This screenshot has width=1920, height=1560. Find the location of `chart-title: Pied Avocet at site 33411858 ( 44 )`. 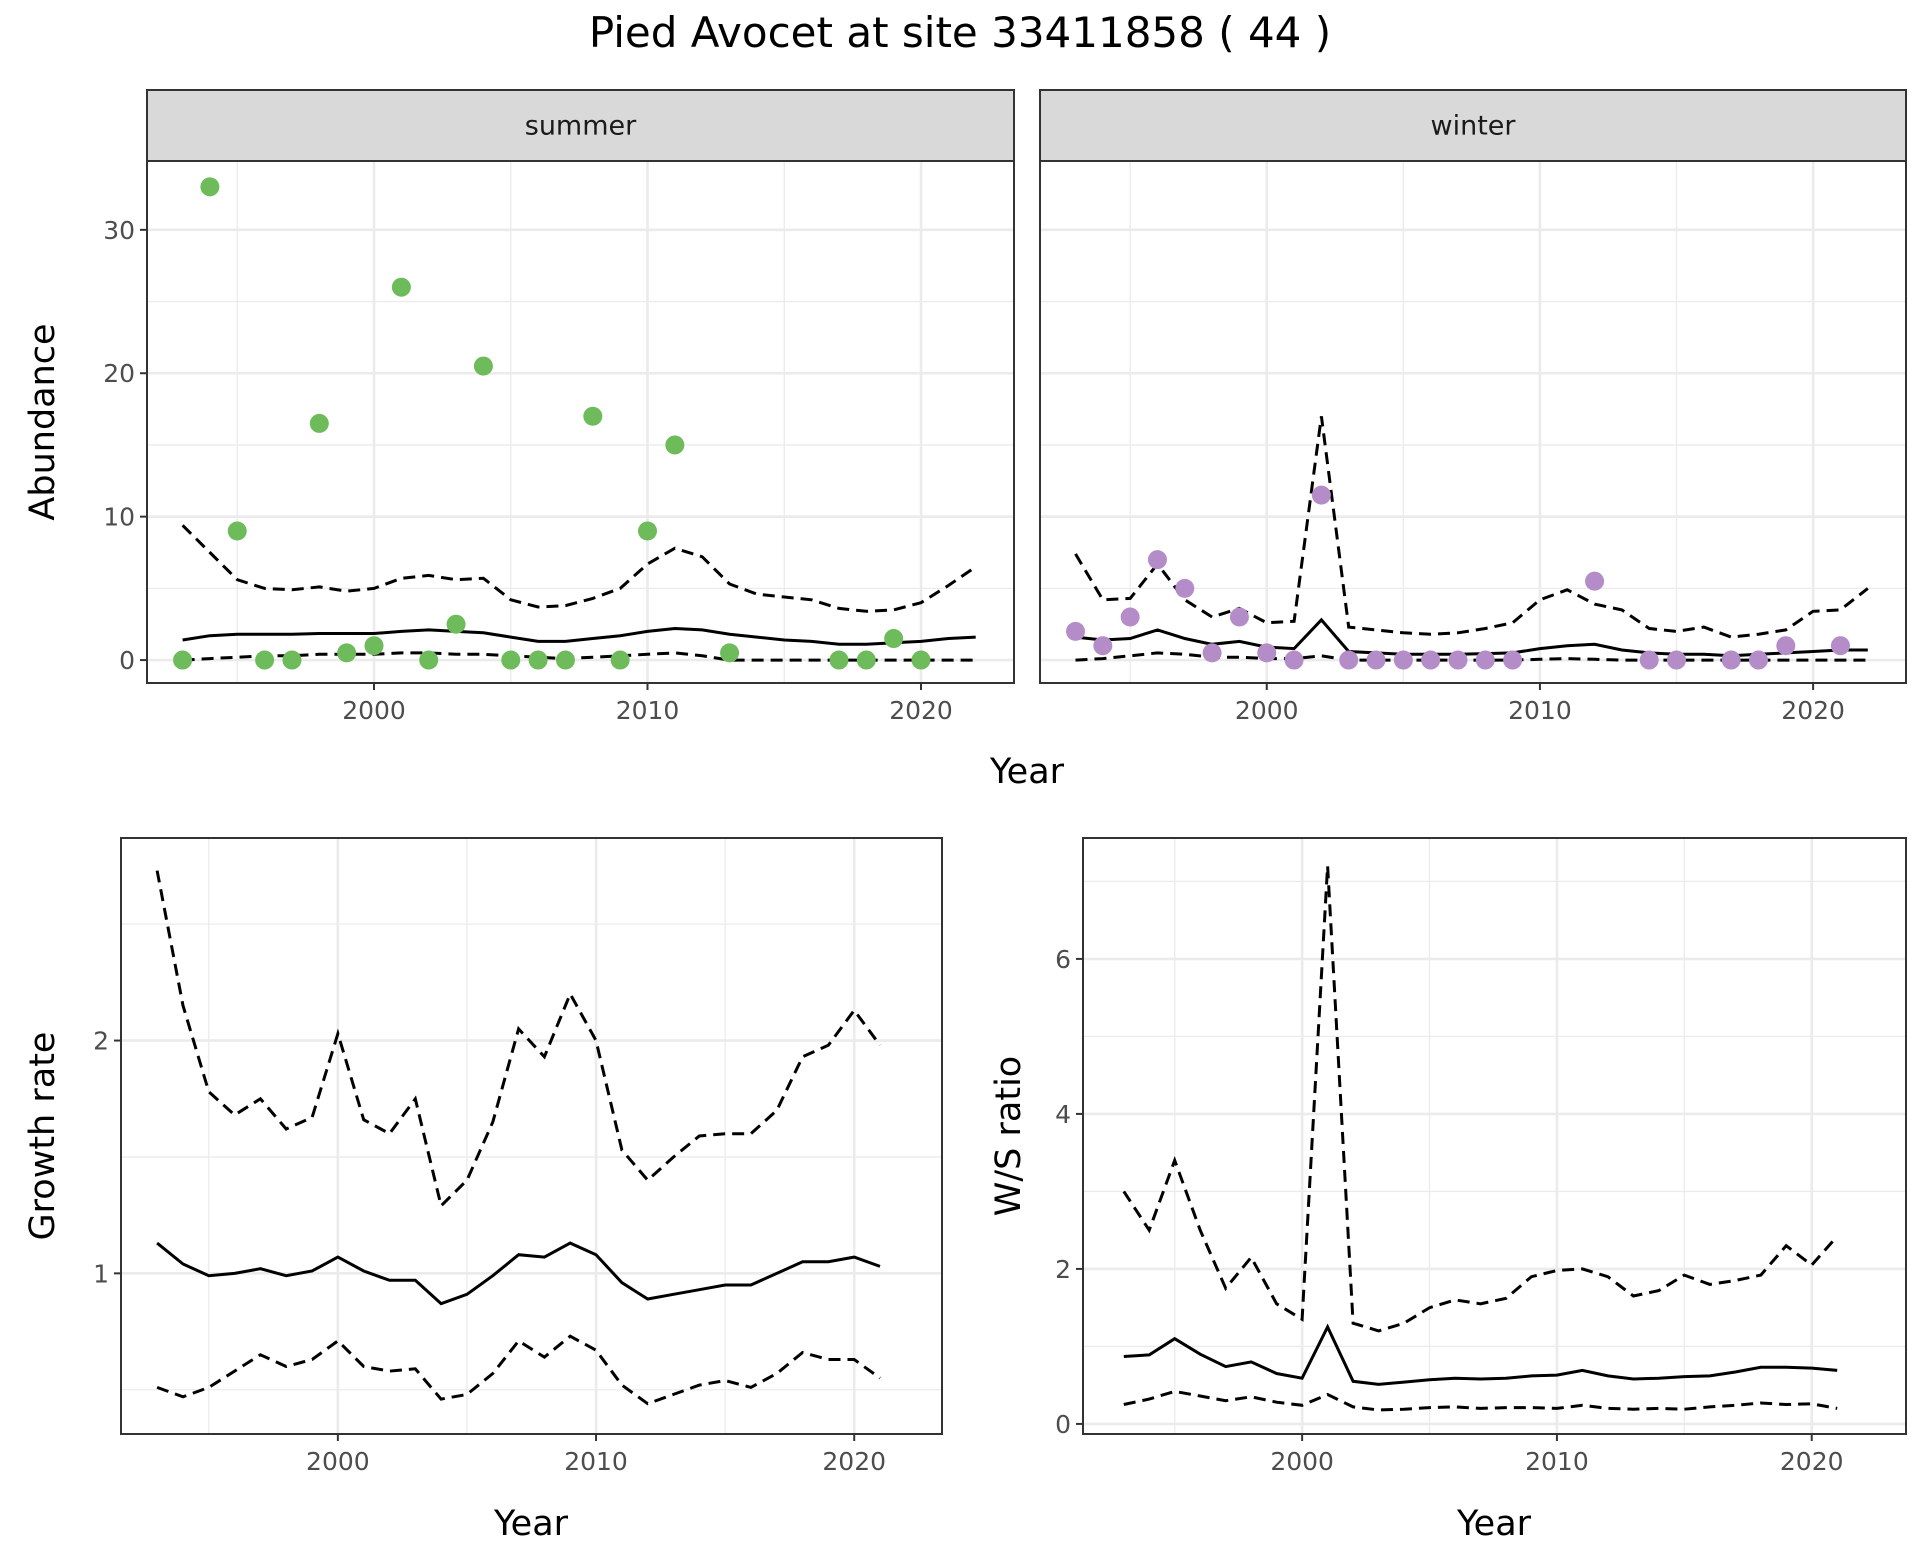

chart-title: Pied Avocet at site 33411858 ( 44 ) is located at coordinates (960, 32).